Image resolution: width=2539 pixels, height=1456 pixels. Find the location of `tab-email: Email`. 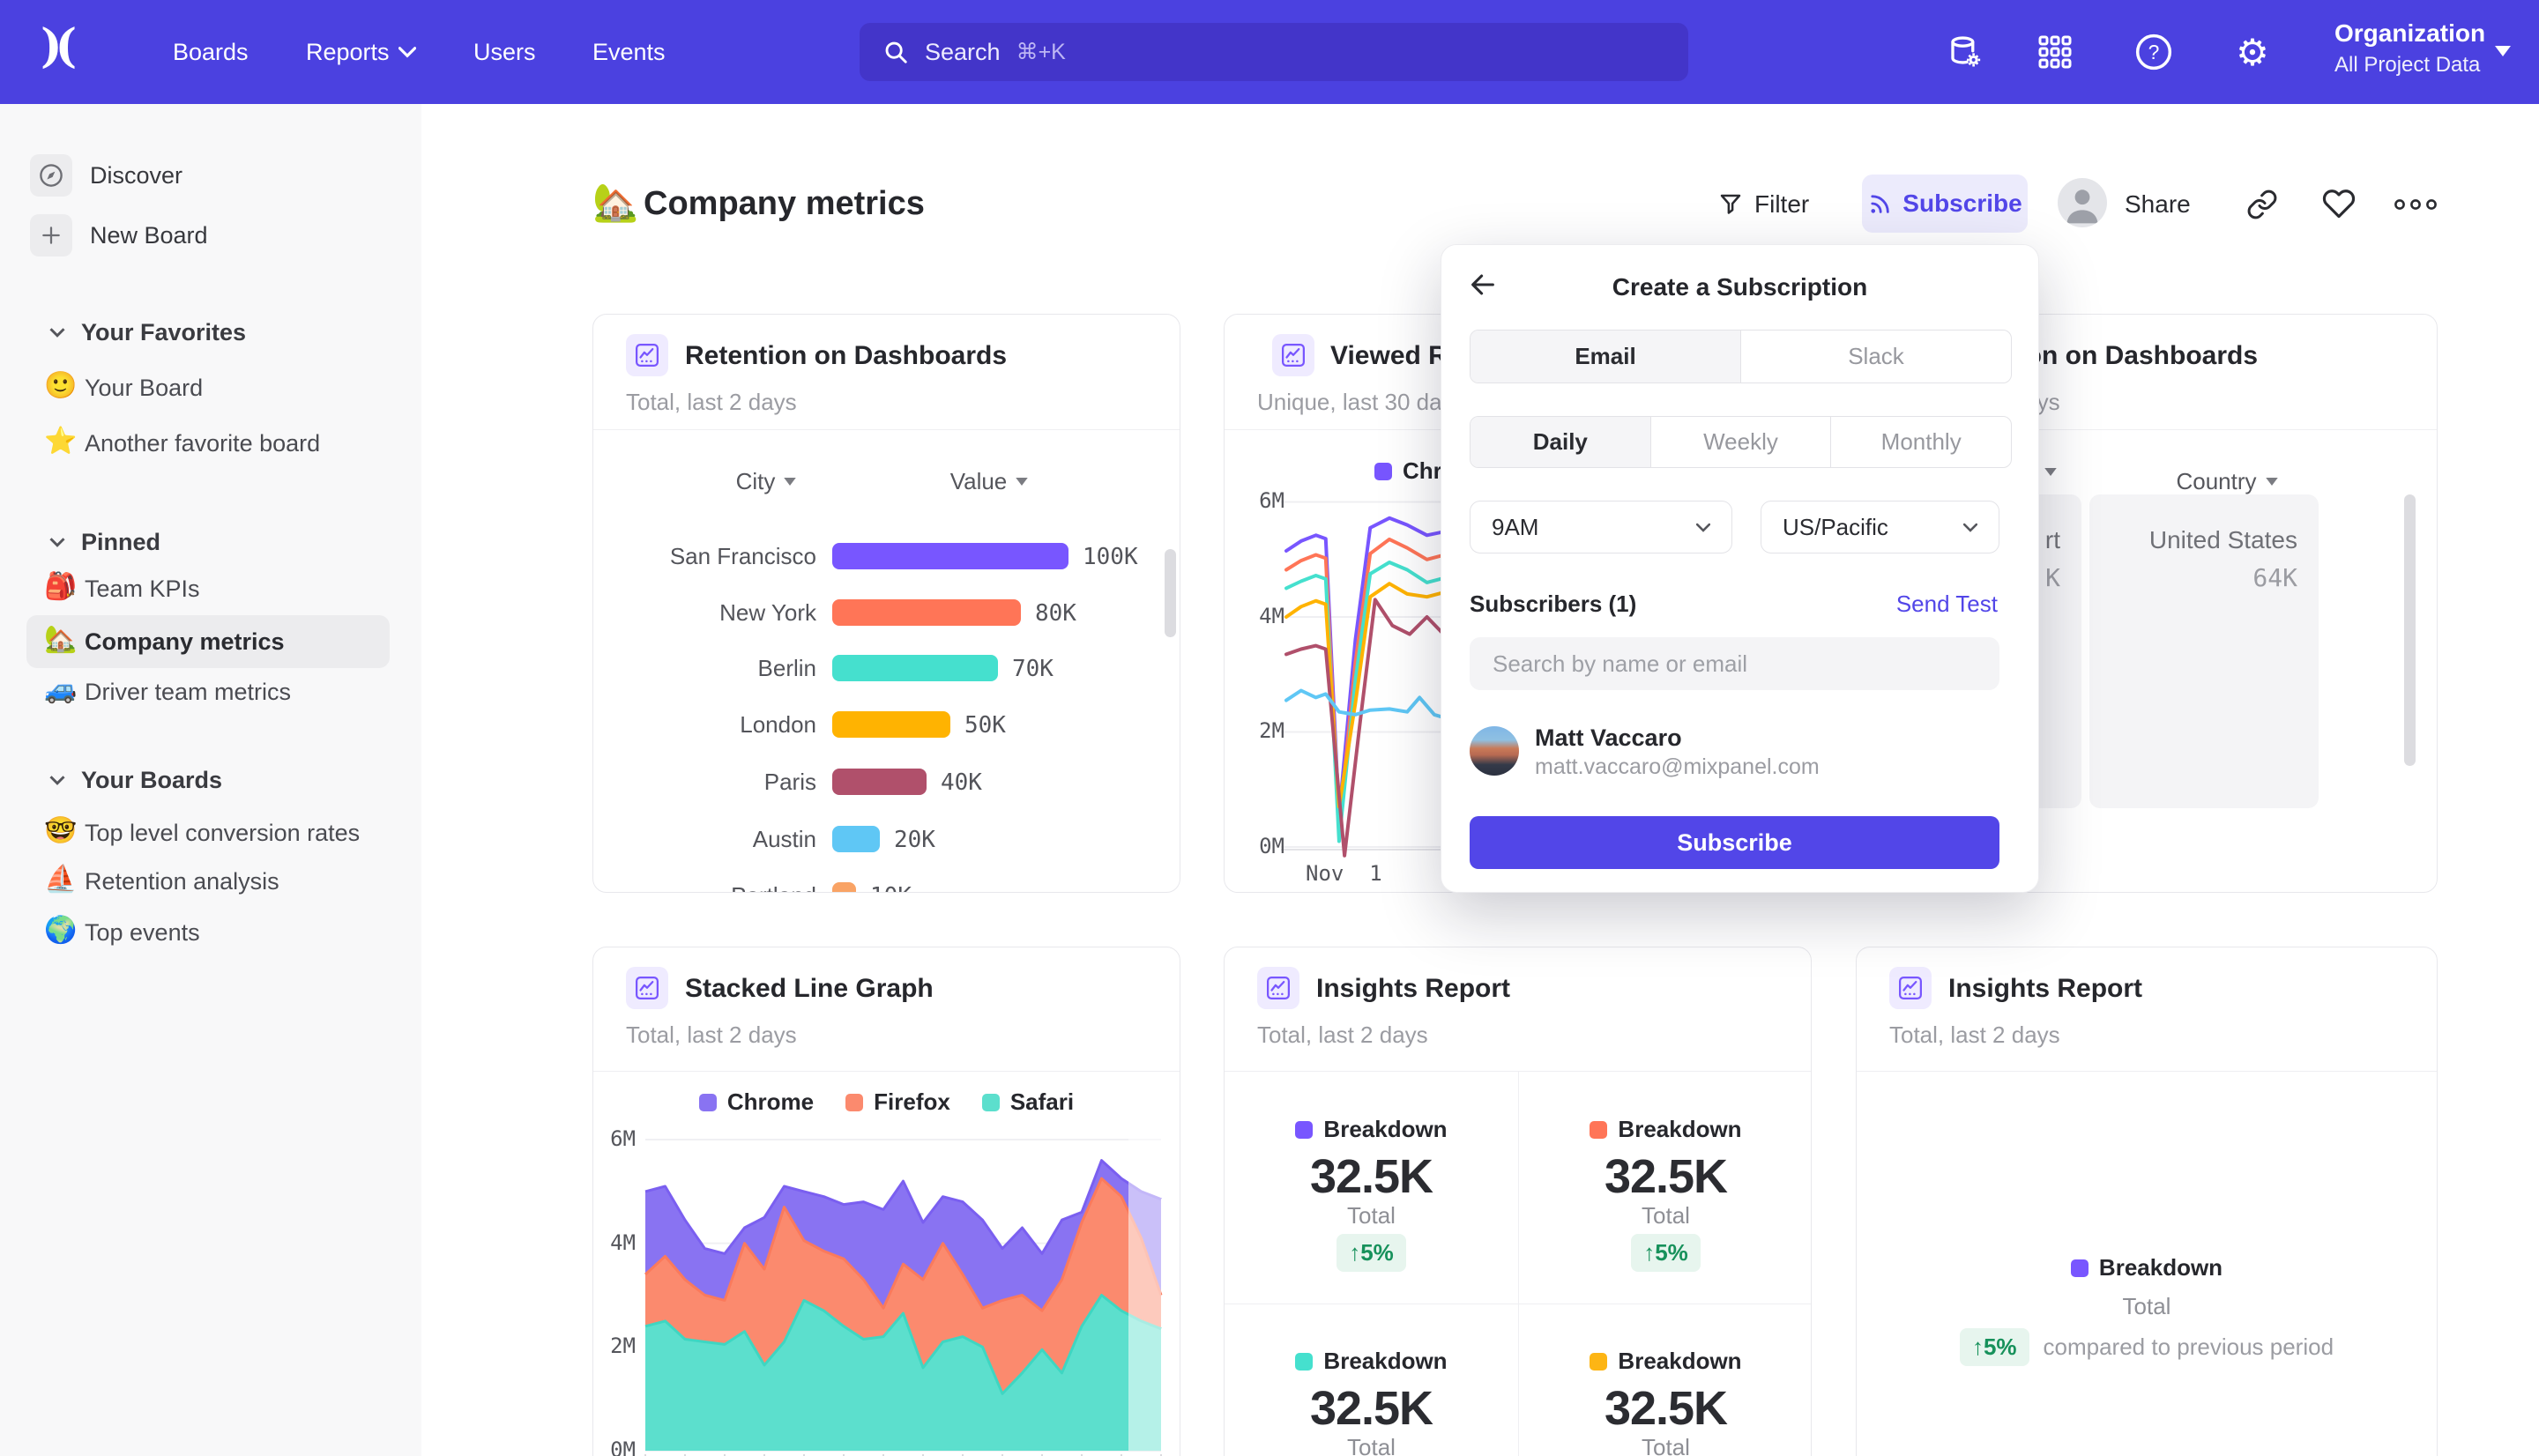

tab-email: Email is located at coordinates (1605, 357).